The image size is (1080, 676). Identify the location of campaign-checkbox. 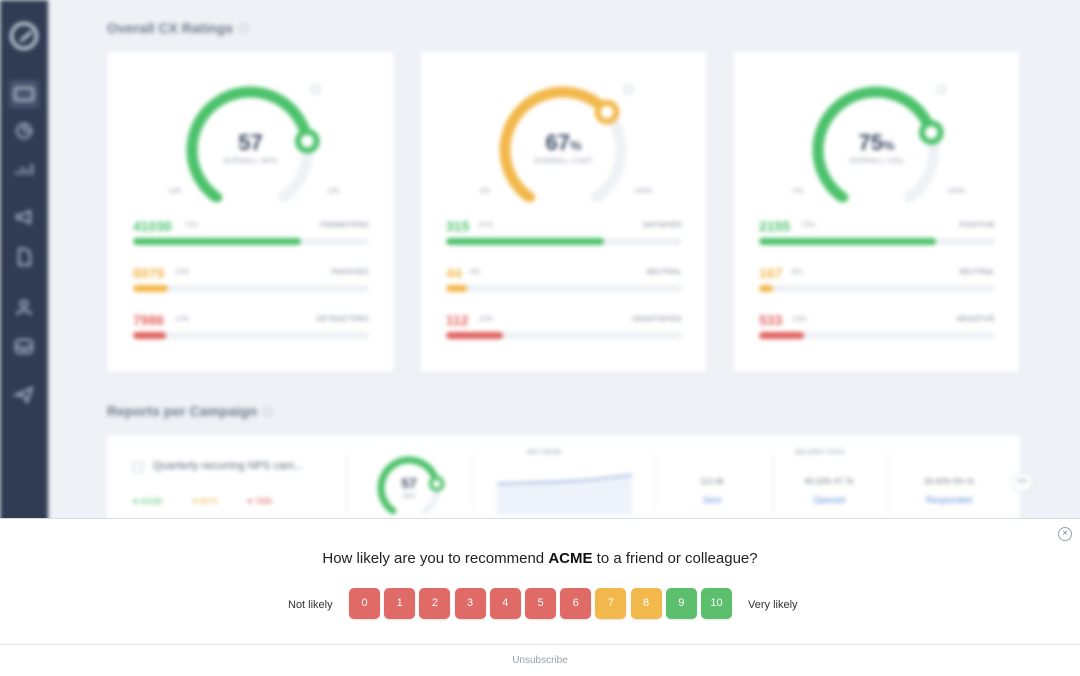
(138, 467).